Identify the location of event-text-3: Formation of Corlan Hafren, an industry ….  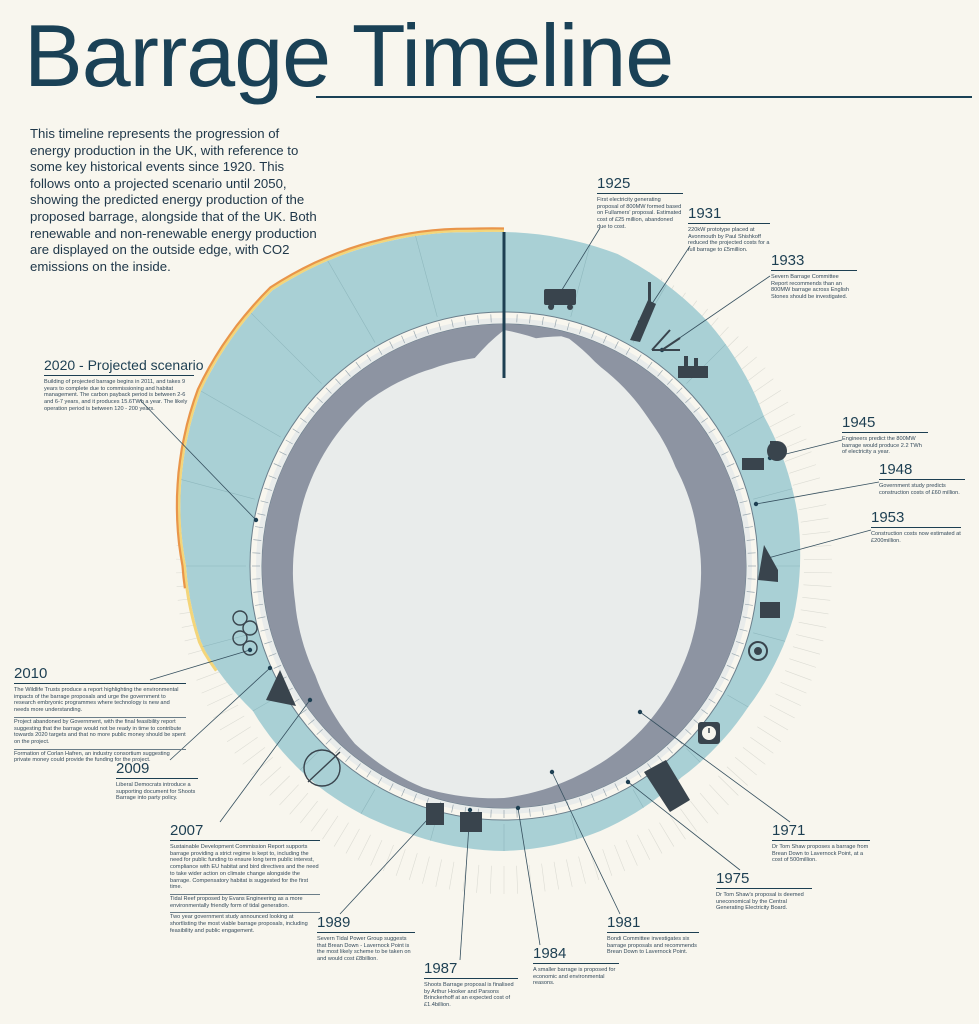
(100, 756).